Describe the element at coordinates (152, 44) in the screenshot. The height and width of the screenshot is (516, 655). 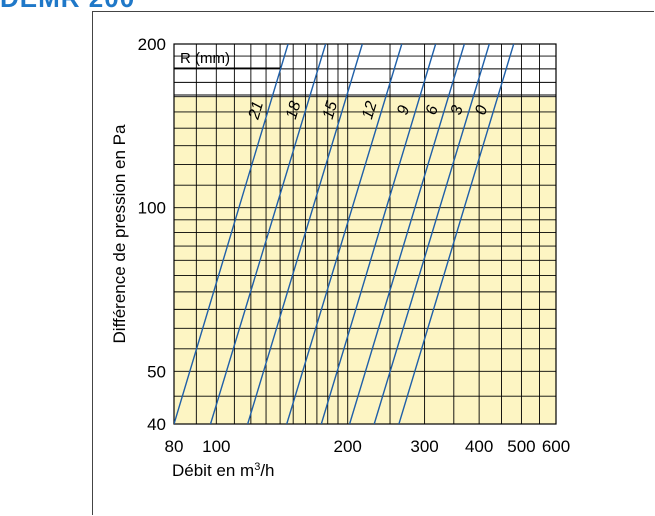
I see `y-tick-label: 200` at that location.